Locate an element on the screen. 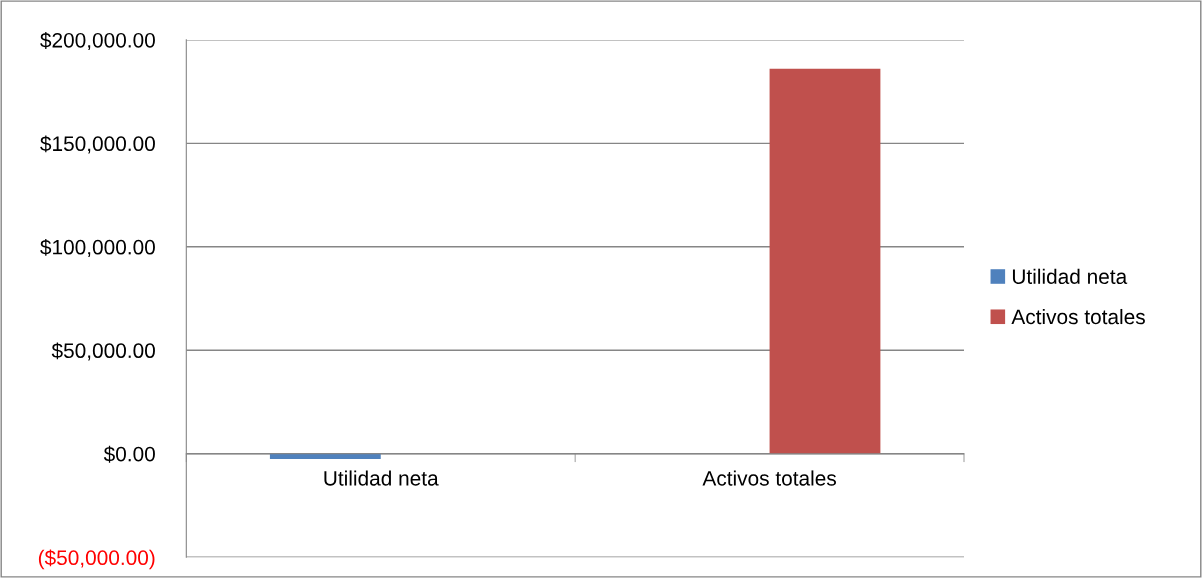 This screenshot has height=578, width=1202. y-tick-label: $200,000.00 is located at coordinates (97, 41).